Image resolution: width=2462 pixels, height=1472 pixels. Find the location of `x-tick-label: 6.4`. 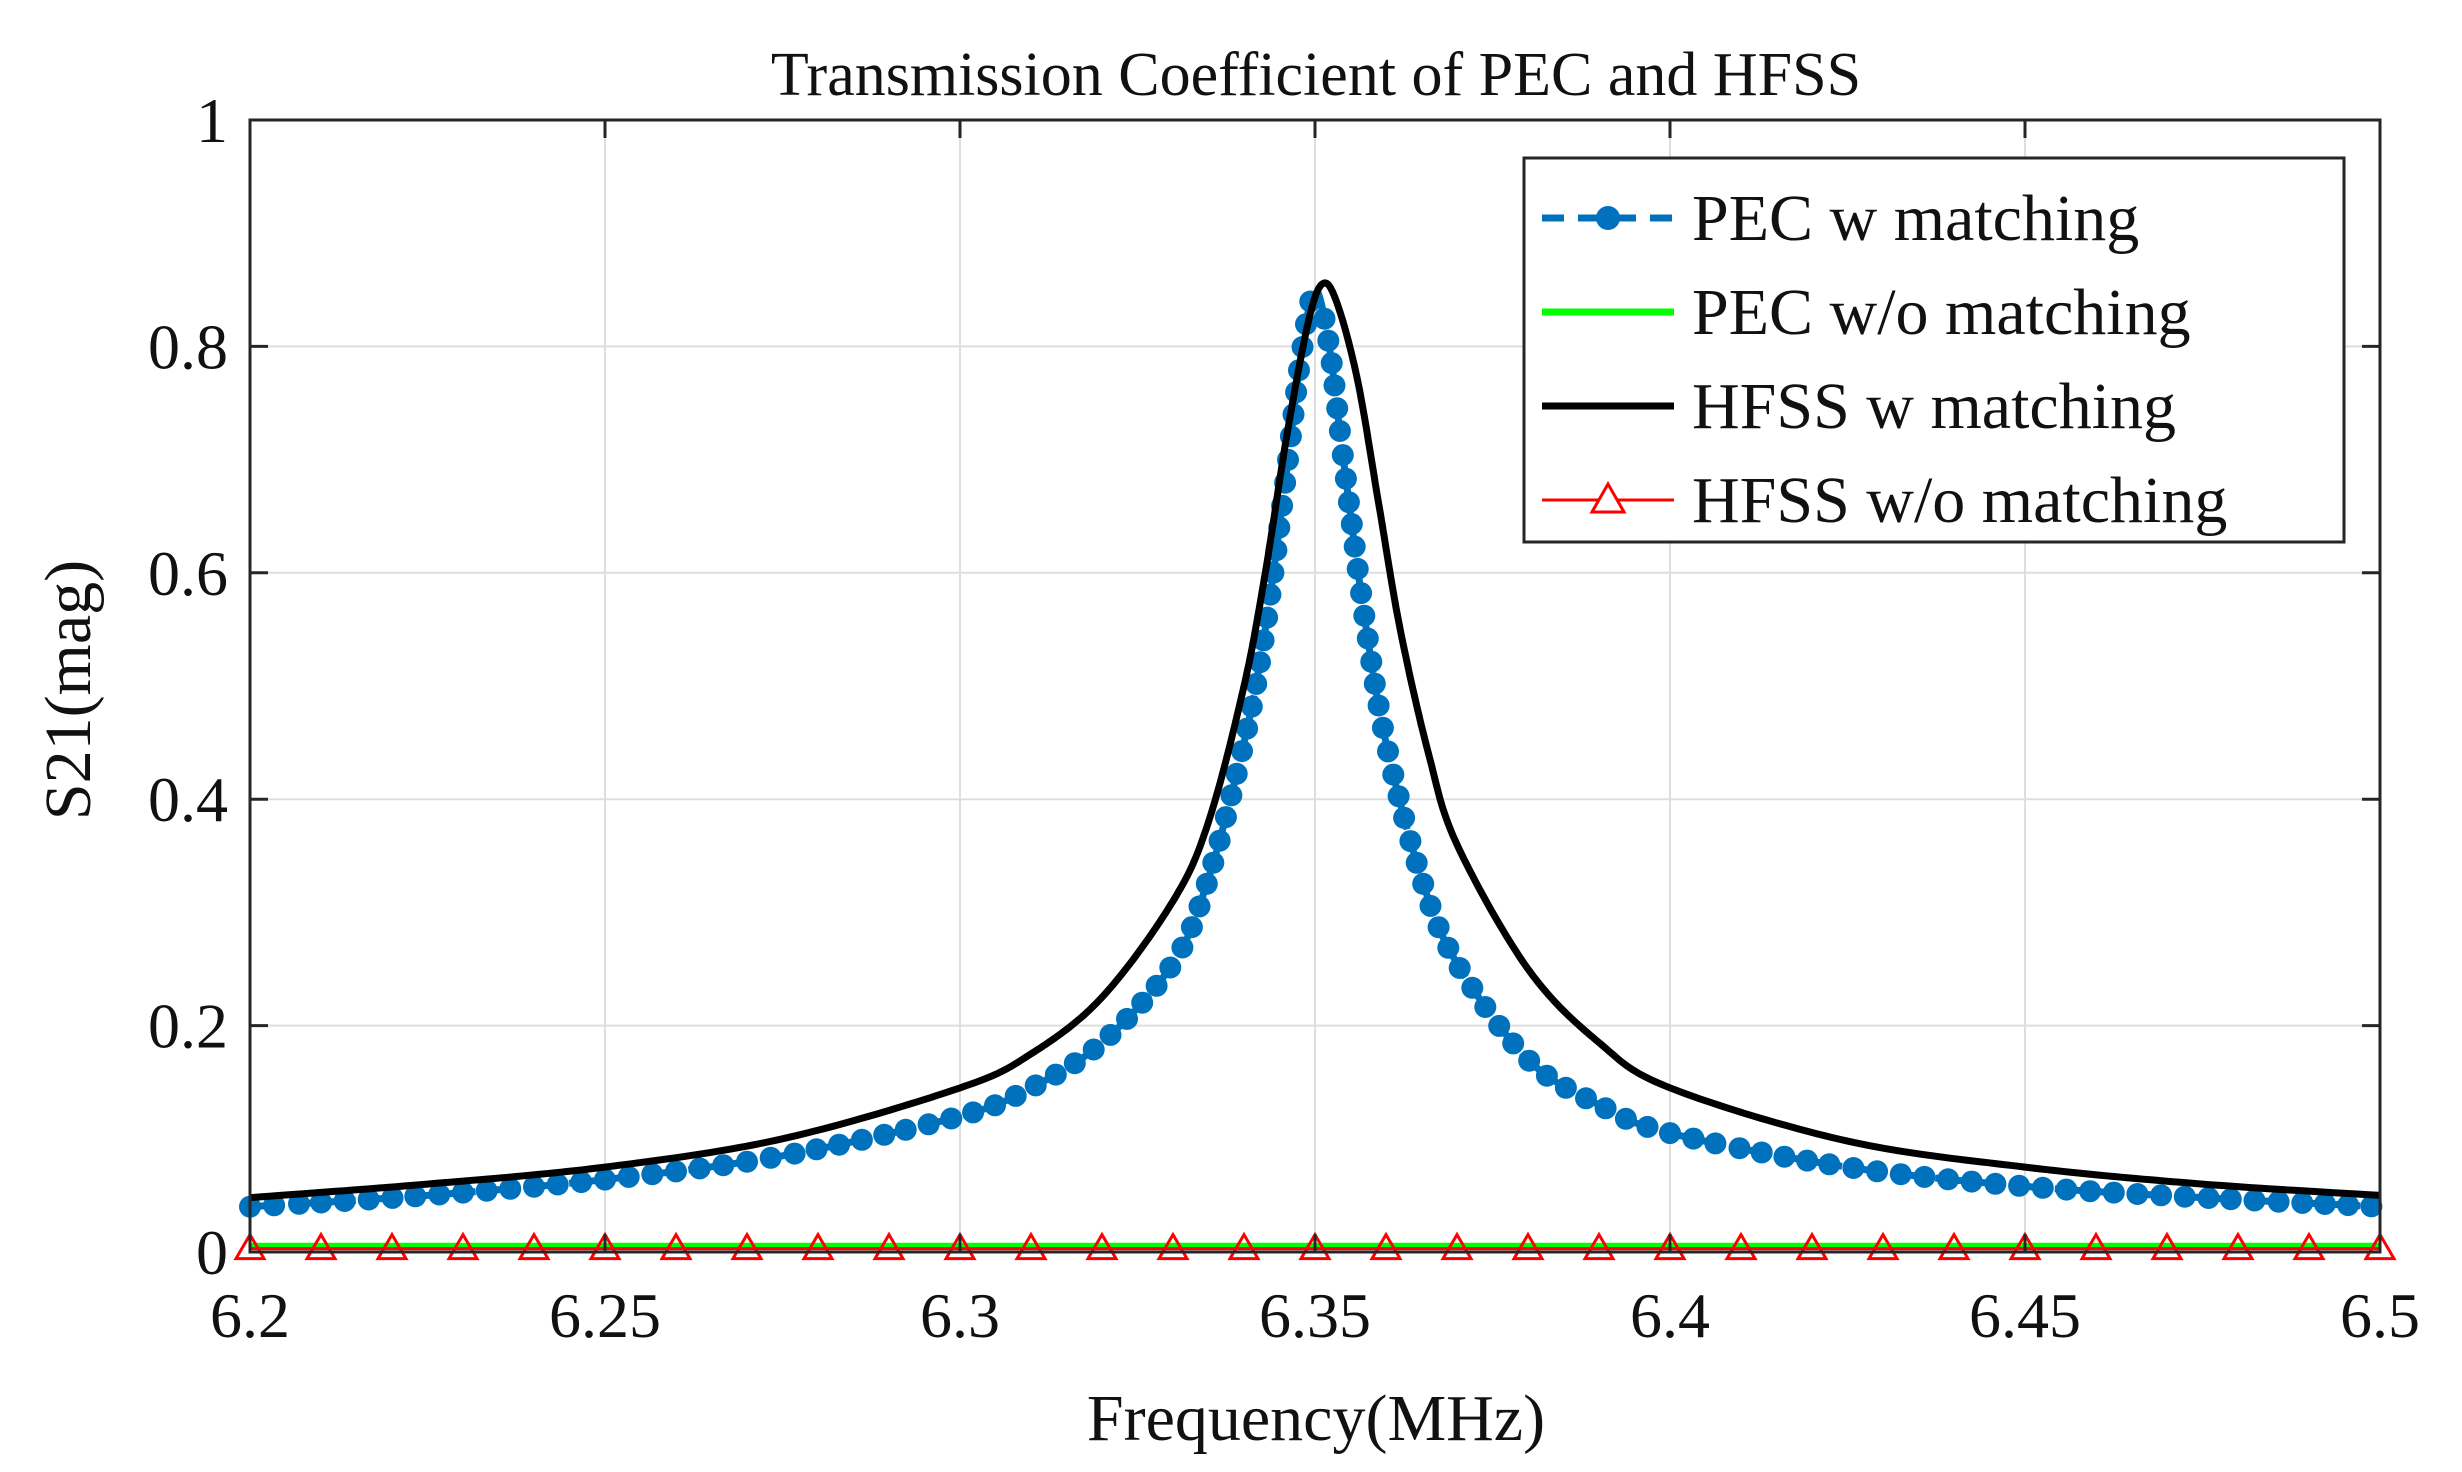

x-tick-label: 6.4 is located at coordinates (1670, 1315).